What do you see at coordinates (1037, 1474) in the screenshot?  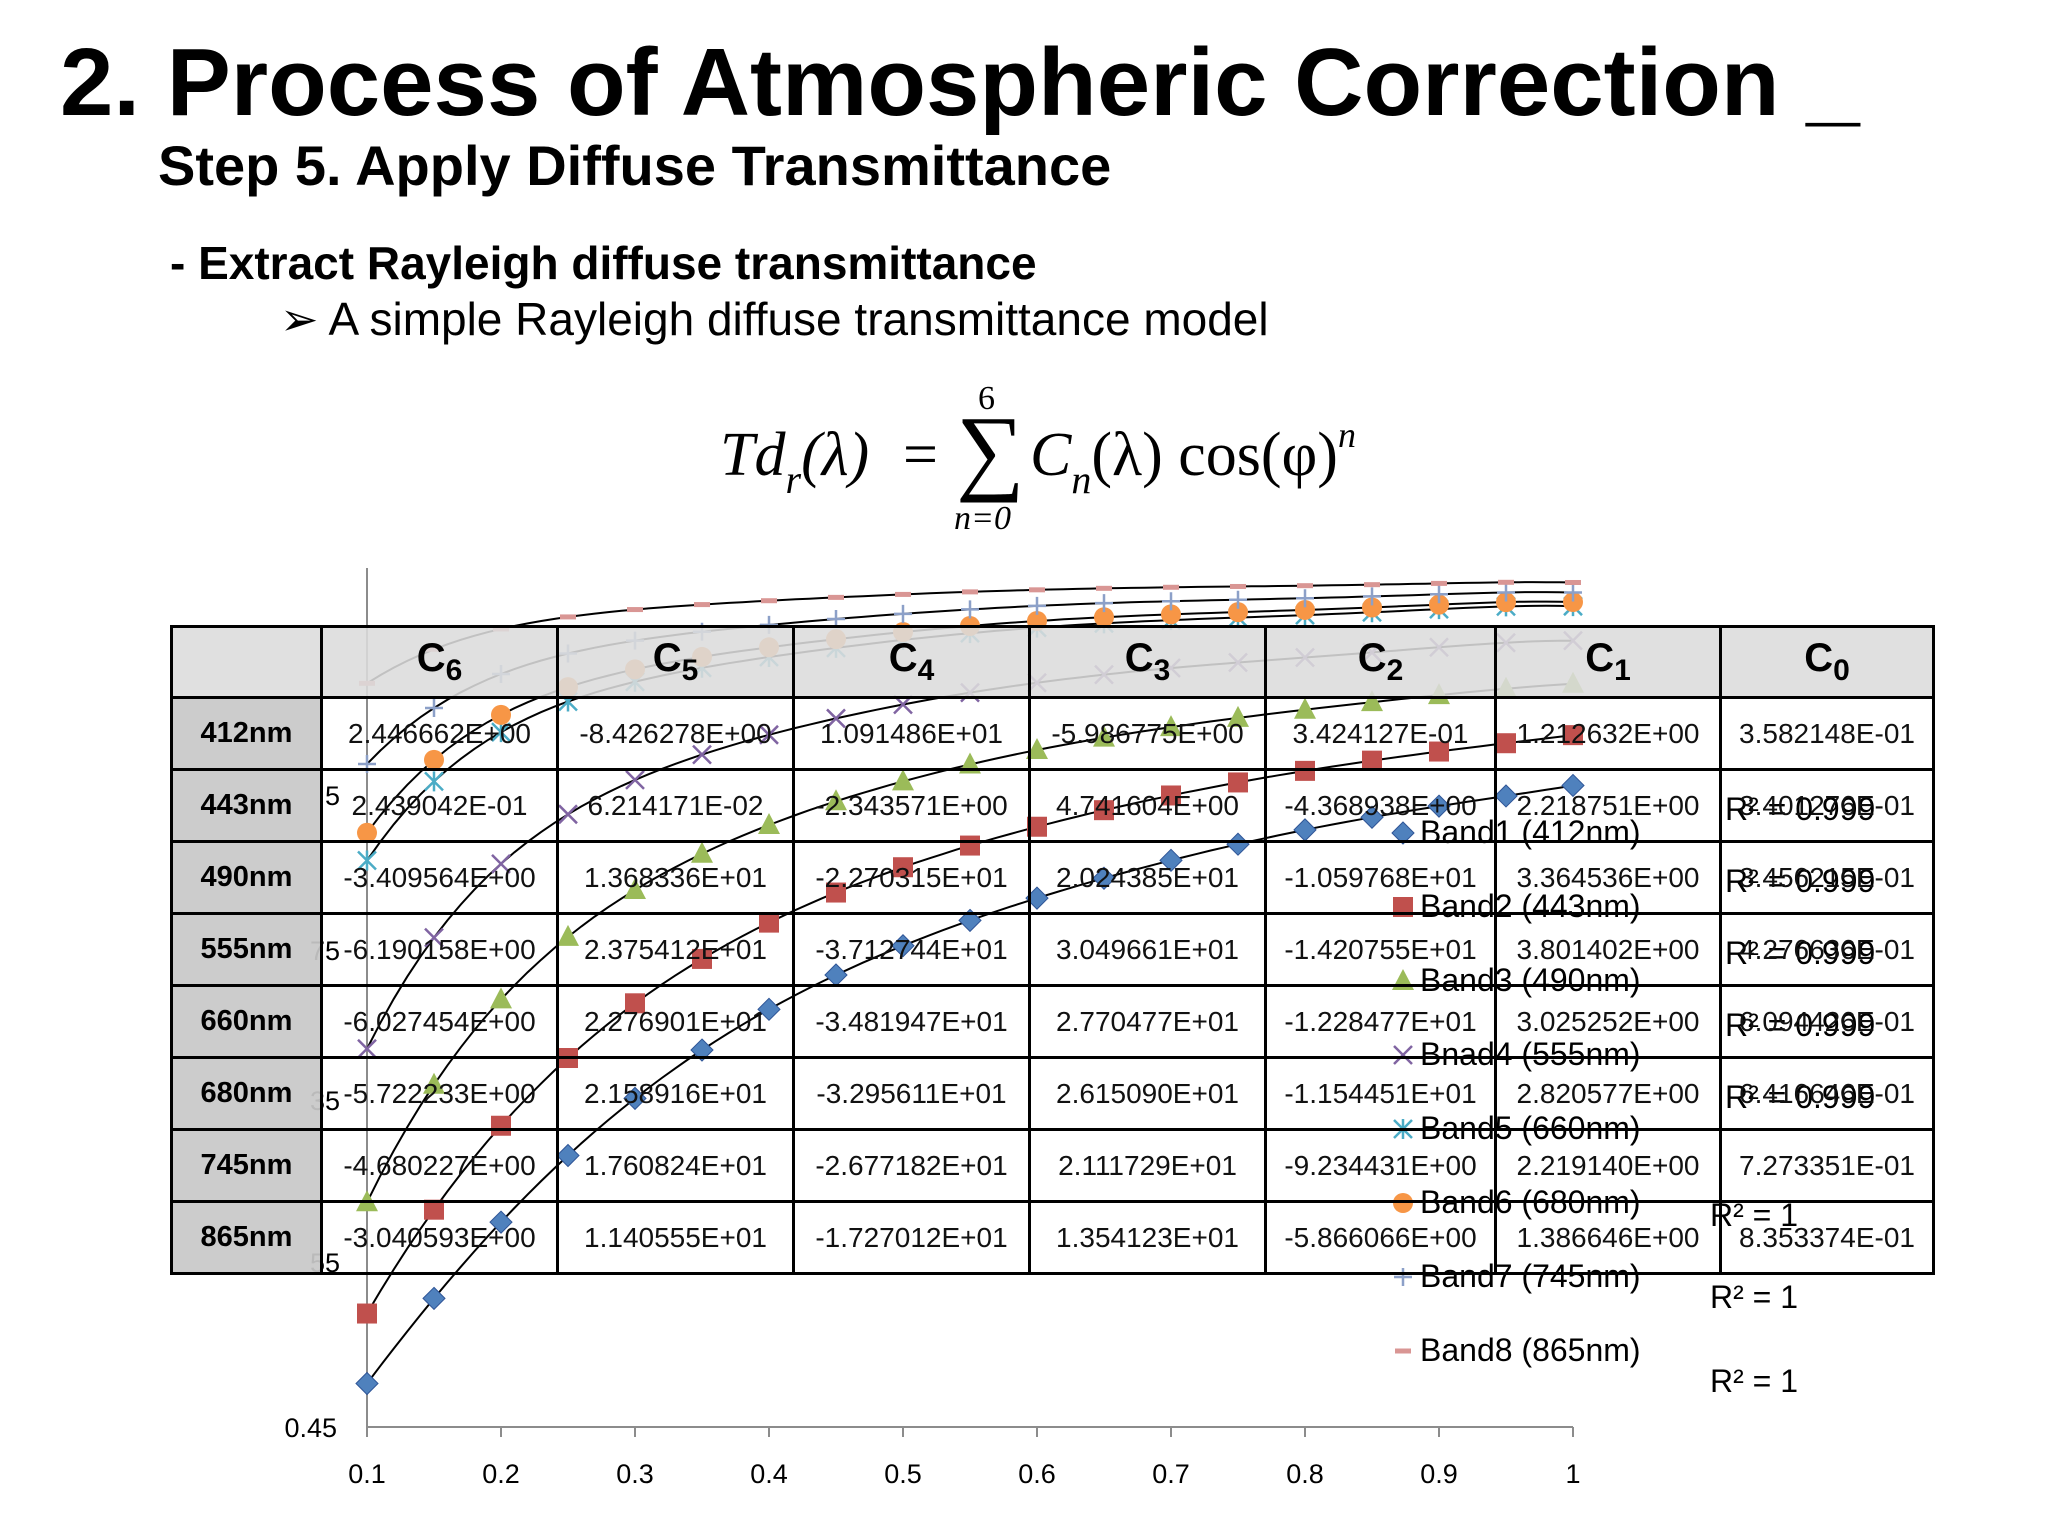 I see `x-tick-label: 0.6` at bounding box center [1037, 1474].